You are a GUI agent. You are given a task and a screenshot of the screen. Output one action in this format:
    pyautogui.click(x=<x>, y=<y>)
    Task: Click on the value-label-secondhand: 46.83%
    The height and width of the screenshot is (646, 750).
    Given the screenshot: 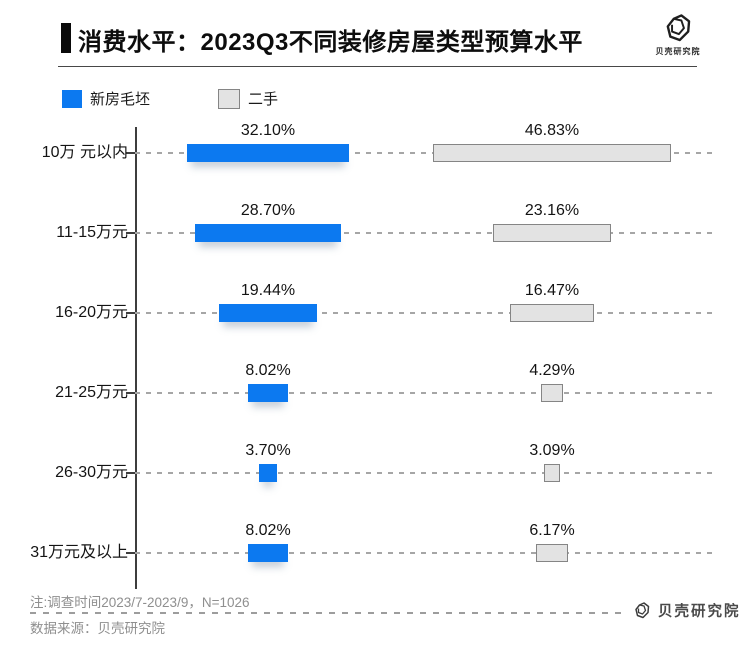 What is the action you would take?
    pyautogui.click(x=552, y=130)
    